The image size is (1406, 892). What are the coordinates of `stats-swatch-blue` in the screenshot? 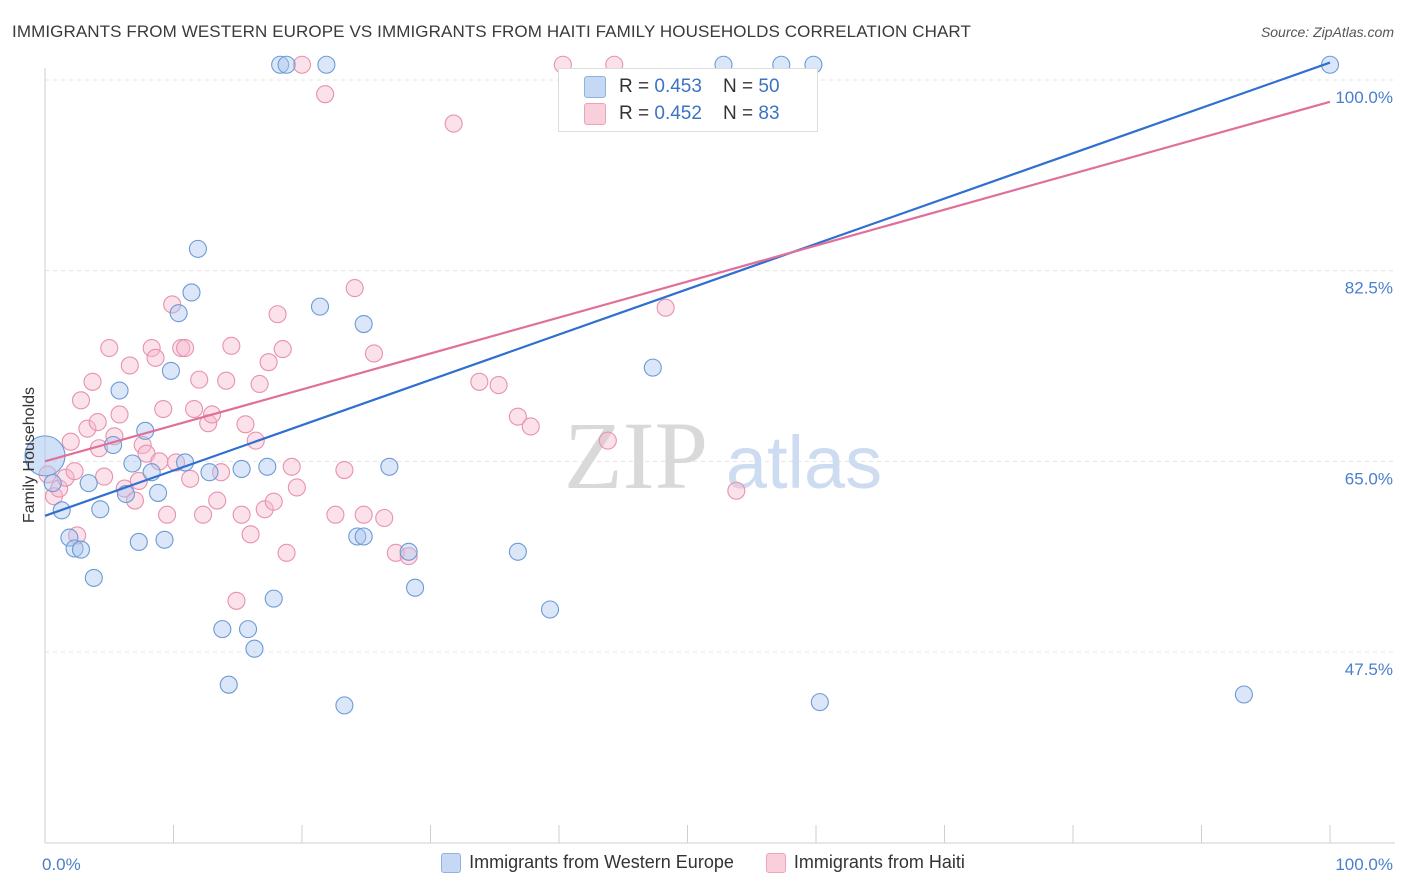 It's located at (595, 87).